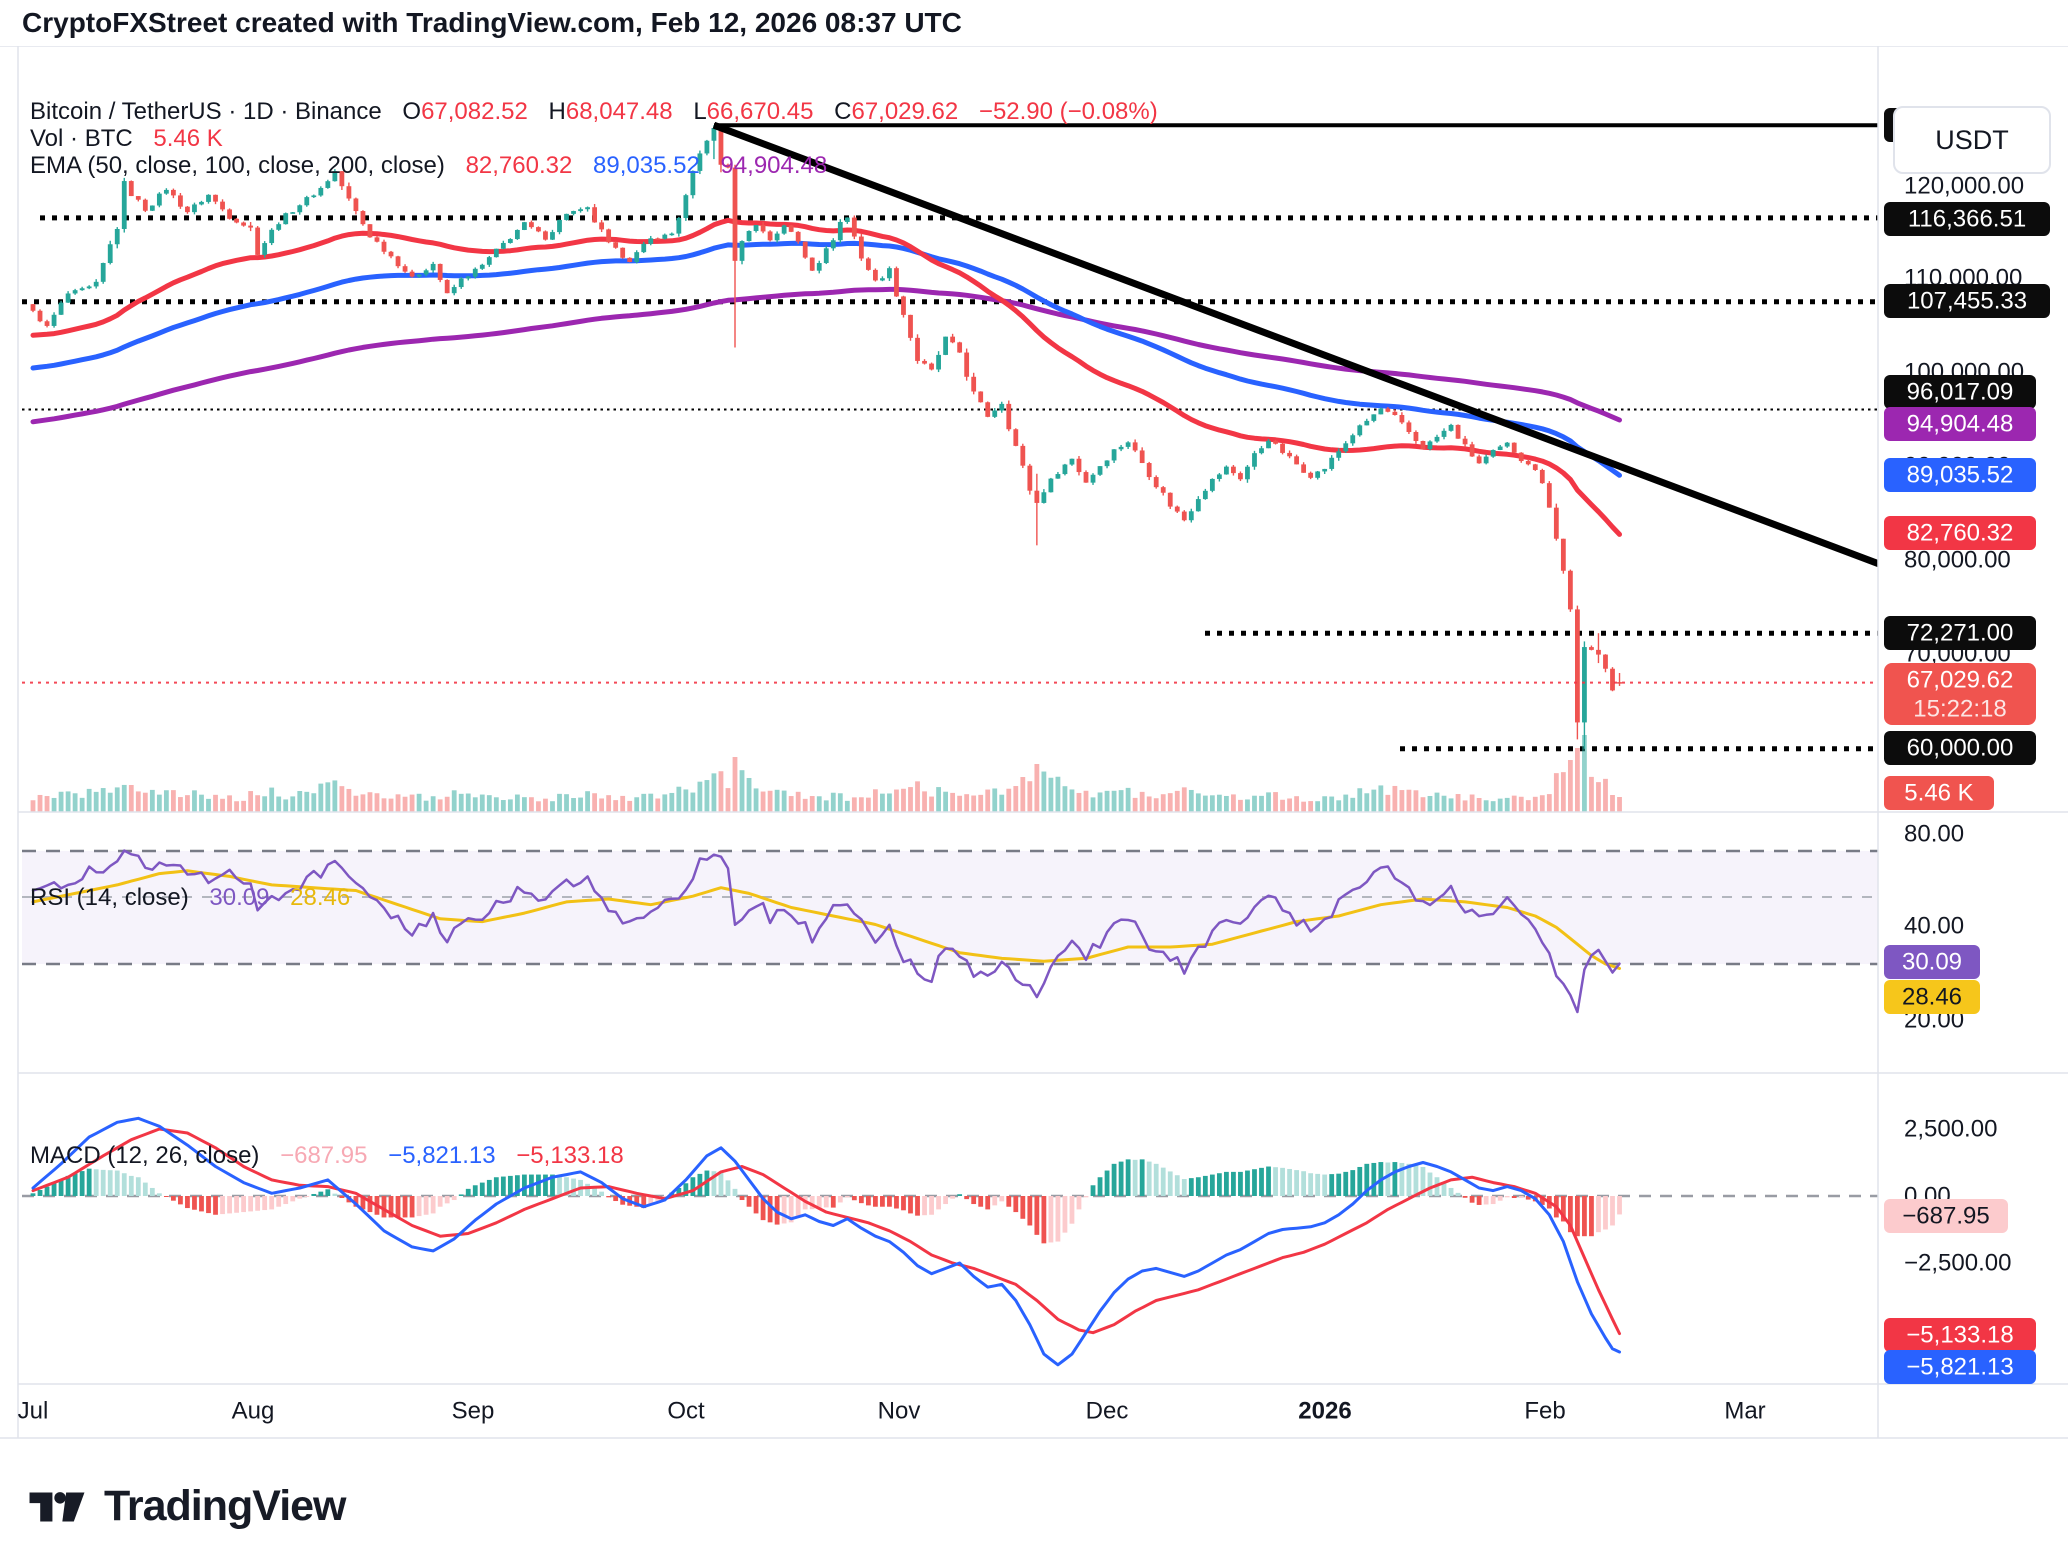 The image size is (2068, 1560). What do you see at coordinates (892, 1411) in the screenshot?
I see `time-axis: Jul Aug Sep Oct Nov Dec 2026 Feb Mar` at bounding box center [892, 1411].